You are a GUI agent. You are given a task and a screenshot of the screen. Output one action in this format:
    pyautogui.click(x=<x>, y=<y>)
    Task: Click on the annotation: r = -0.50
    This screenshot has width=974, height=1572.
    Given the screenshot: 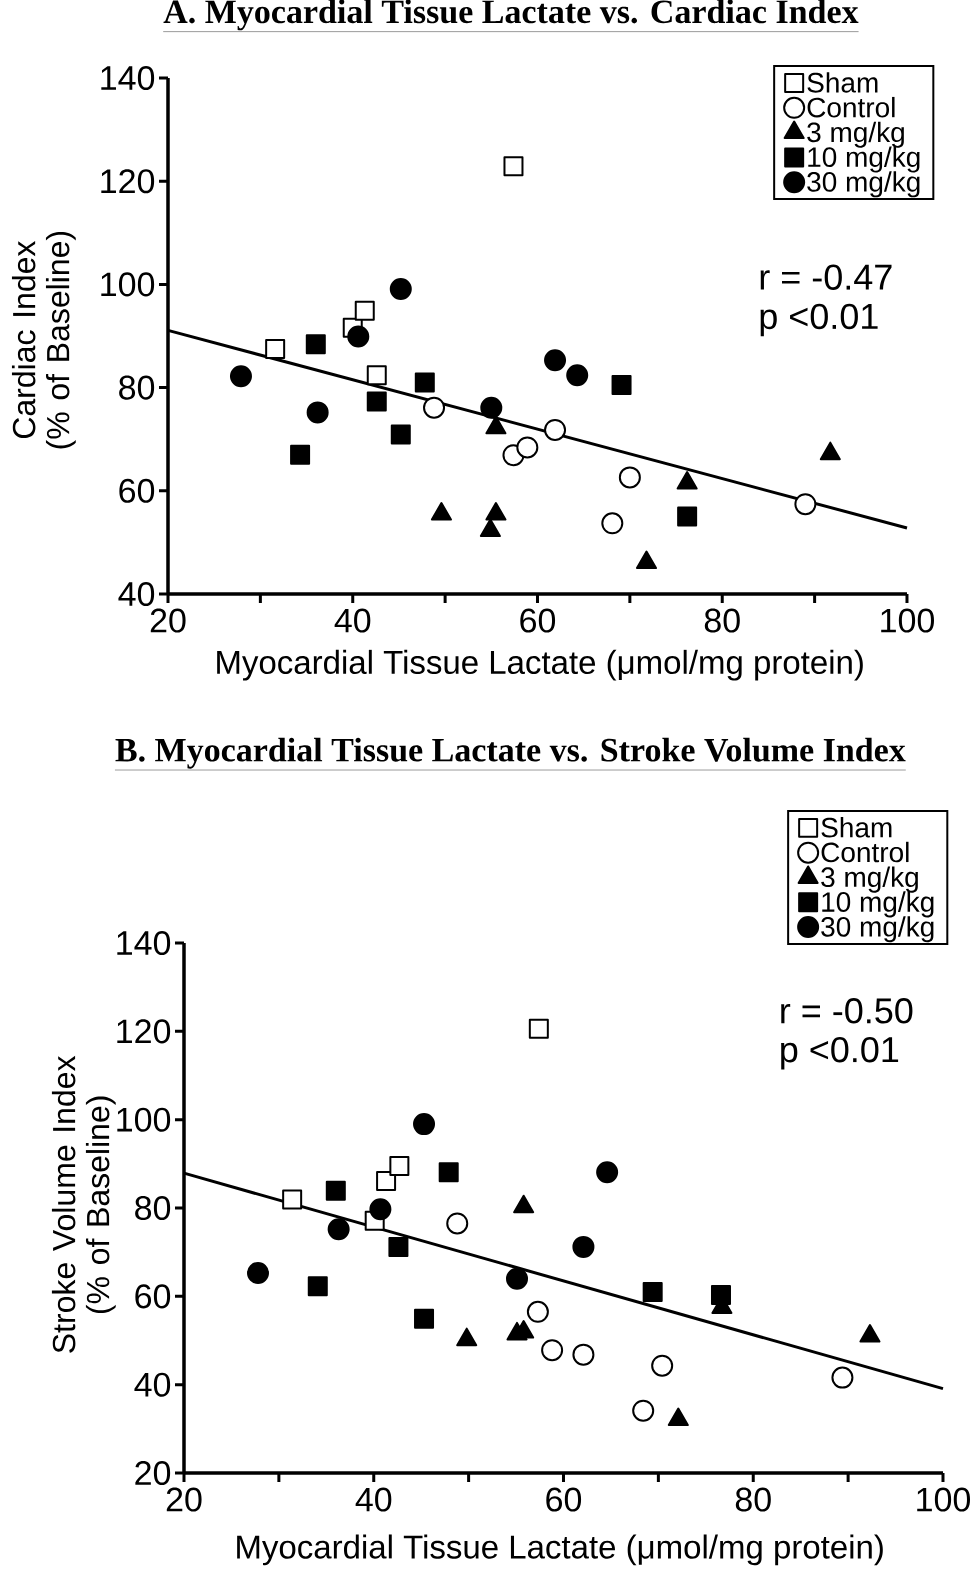 What is the action you would take?
    pyautogui.click(x=847, y=1011)
    